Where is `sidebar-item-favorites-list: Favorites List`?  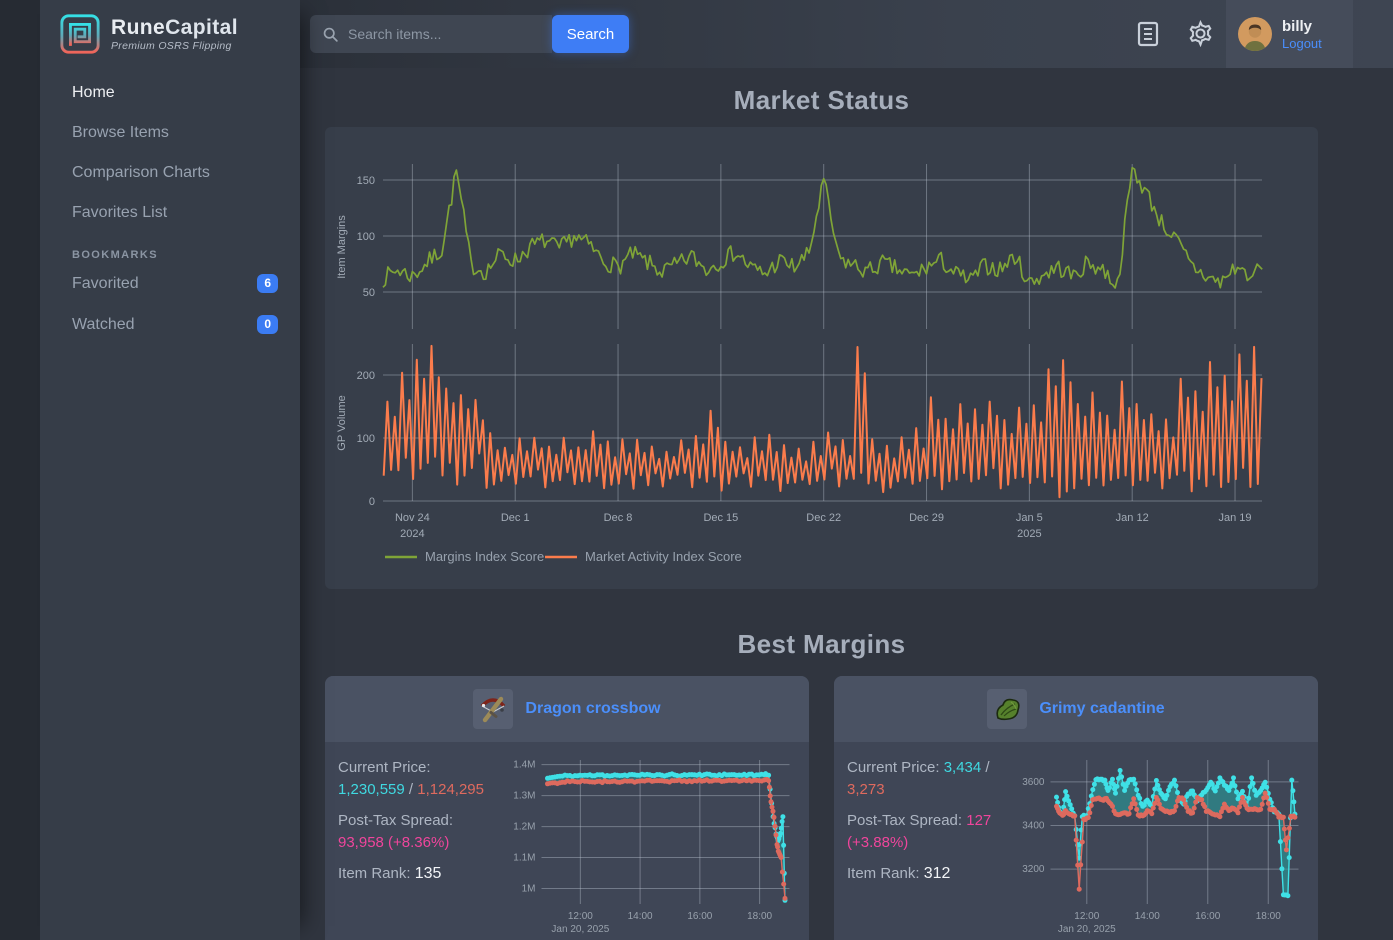 sidebar-item-favorites-list: Favorites List is located at coordinates (120, 212).